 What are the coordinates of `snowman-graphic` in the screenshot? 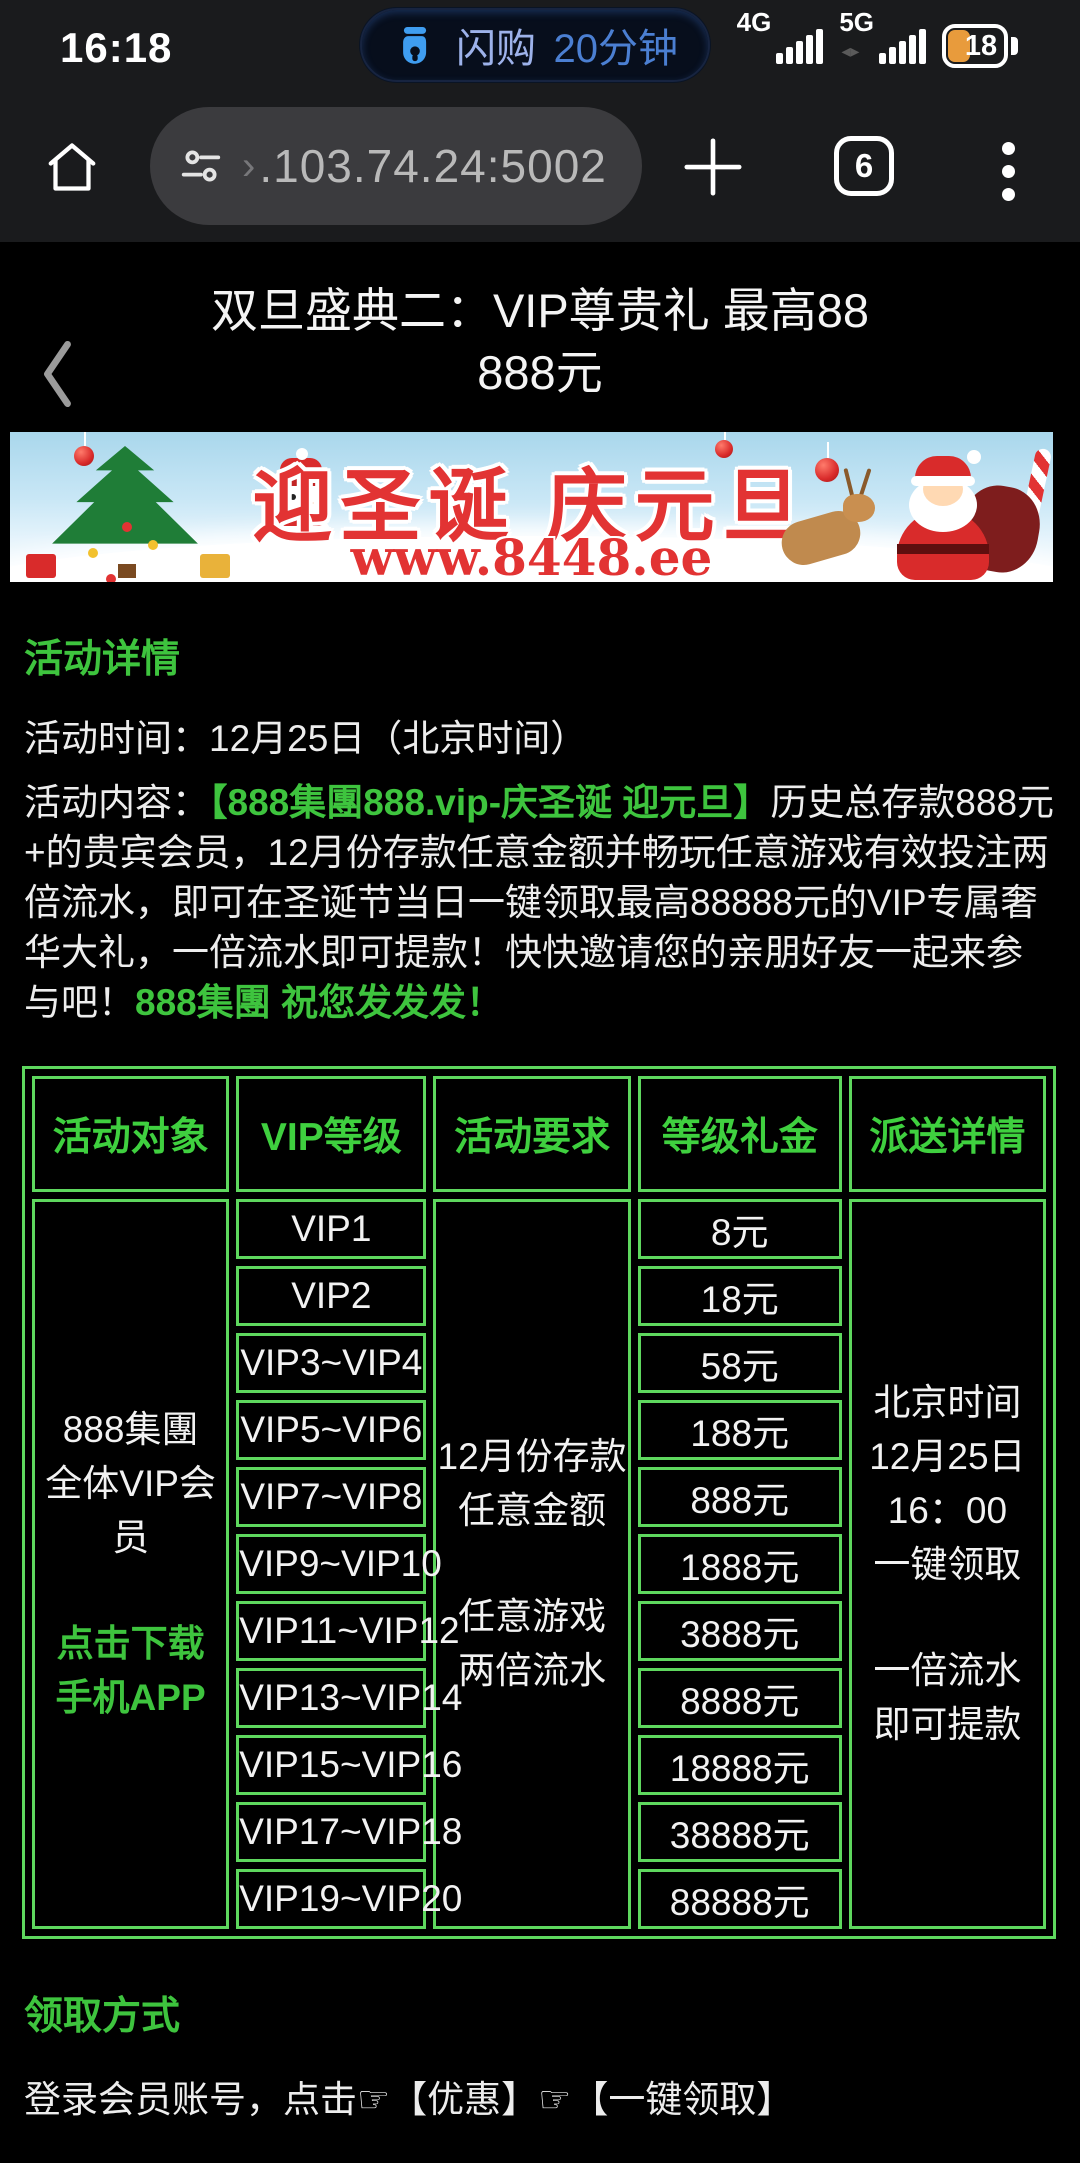 It's located at (300, 513).